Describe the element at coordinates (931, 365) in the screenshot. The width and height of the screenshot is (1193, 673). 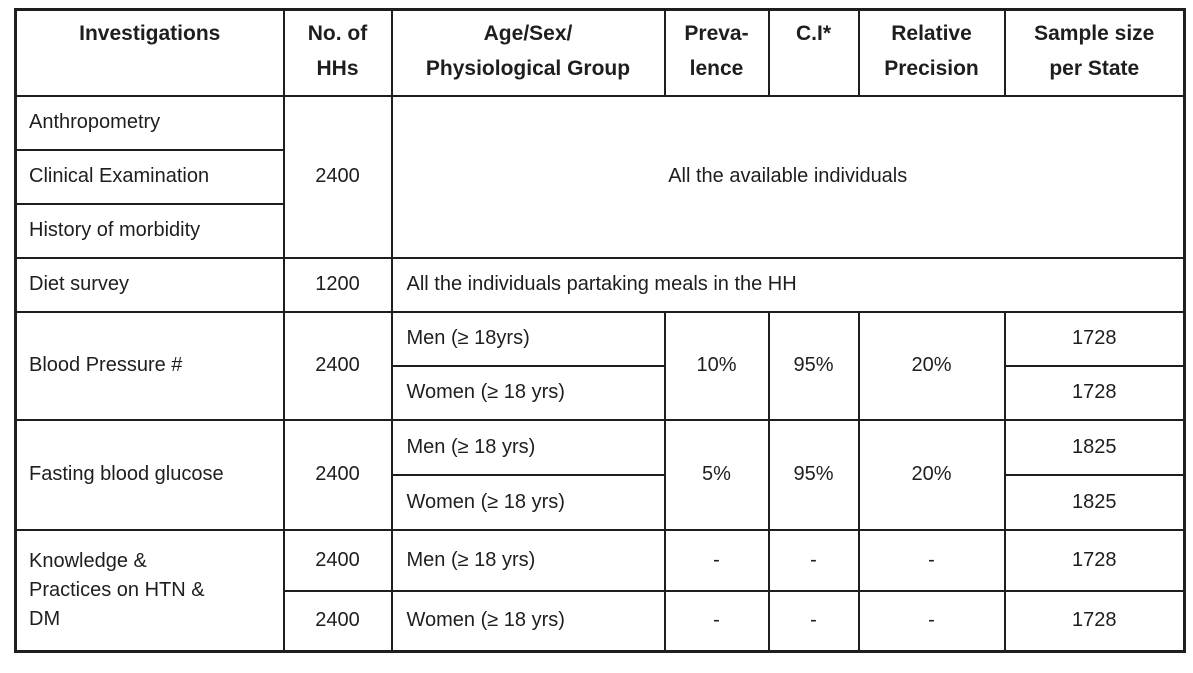
I see `cell-relative-precision-bp: 20%` at that location.